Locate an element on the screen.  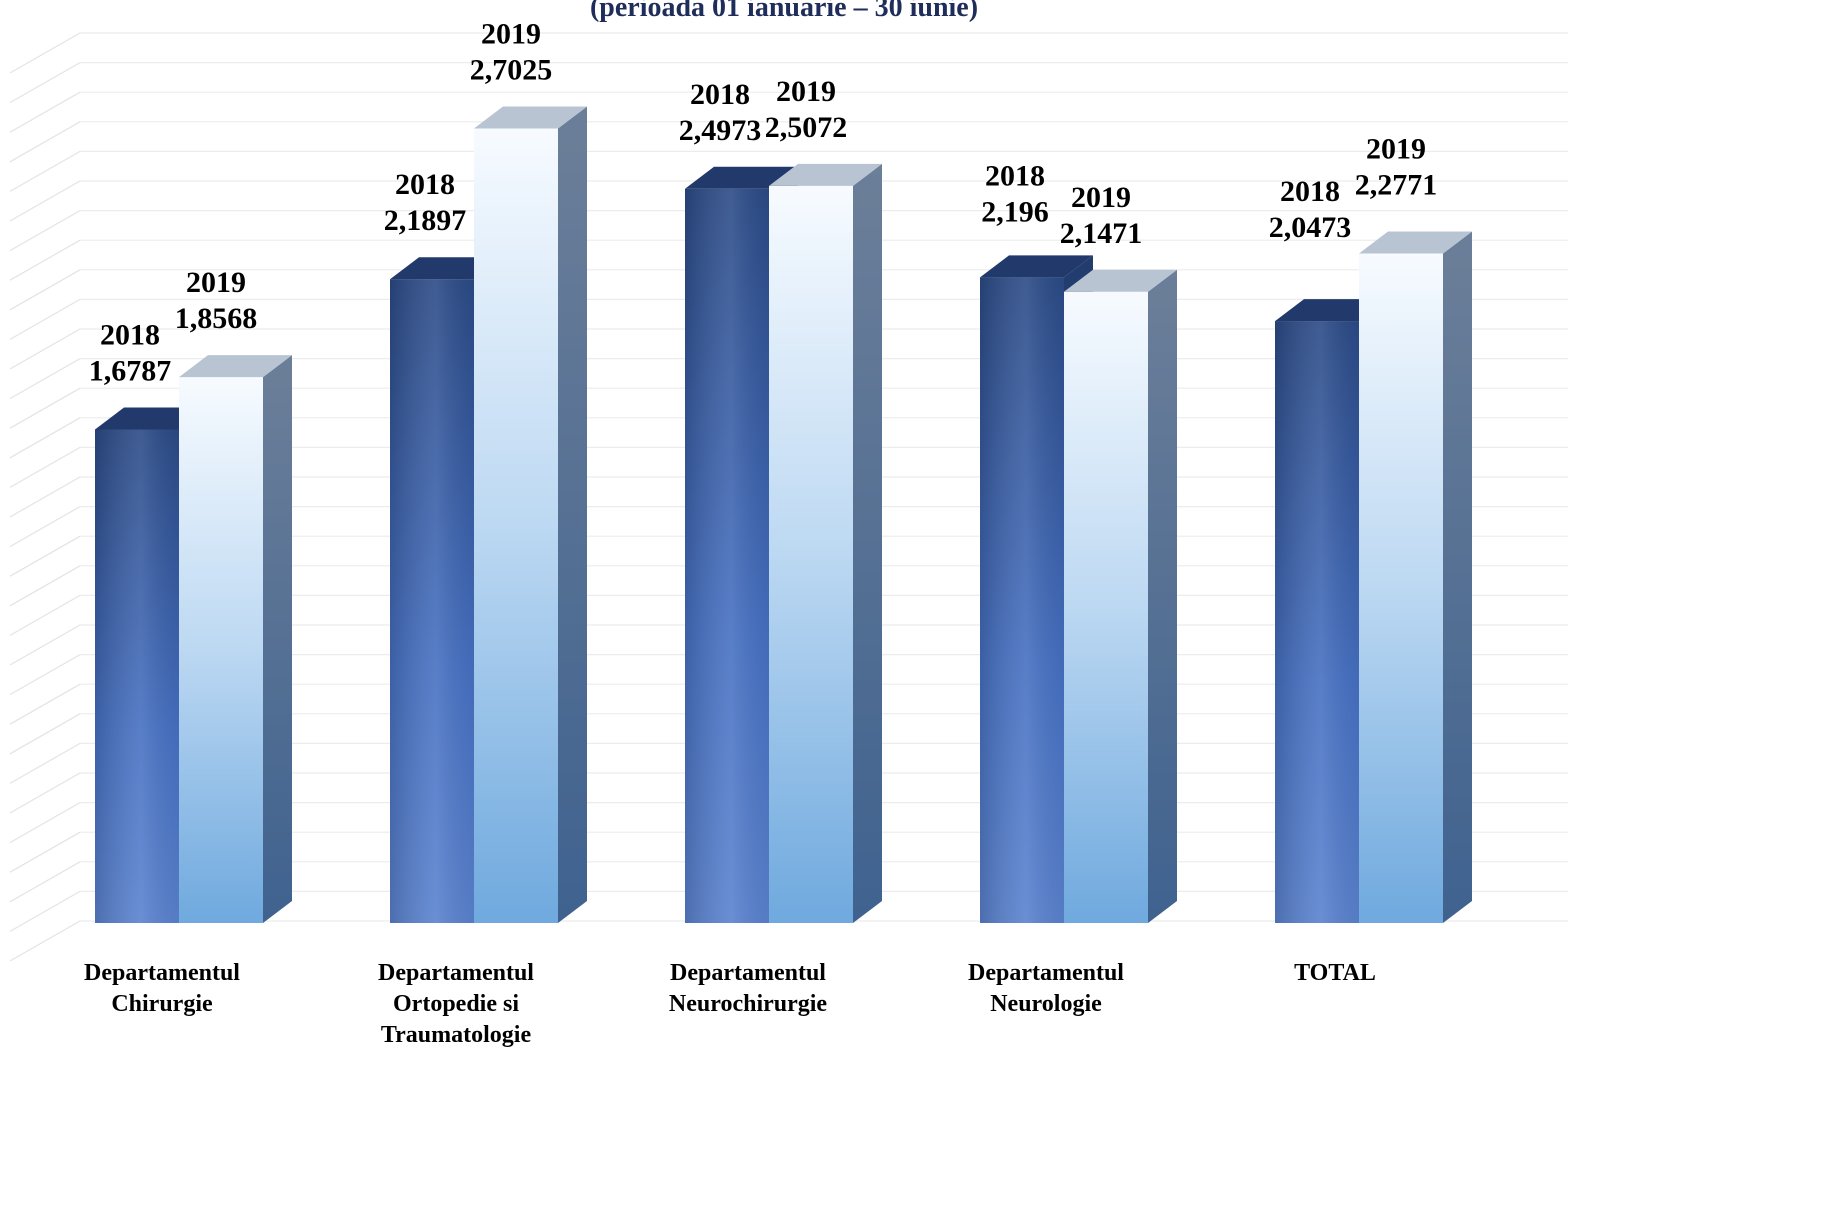
data-label-value: 2,5072 is located at coordinates (806, 127).